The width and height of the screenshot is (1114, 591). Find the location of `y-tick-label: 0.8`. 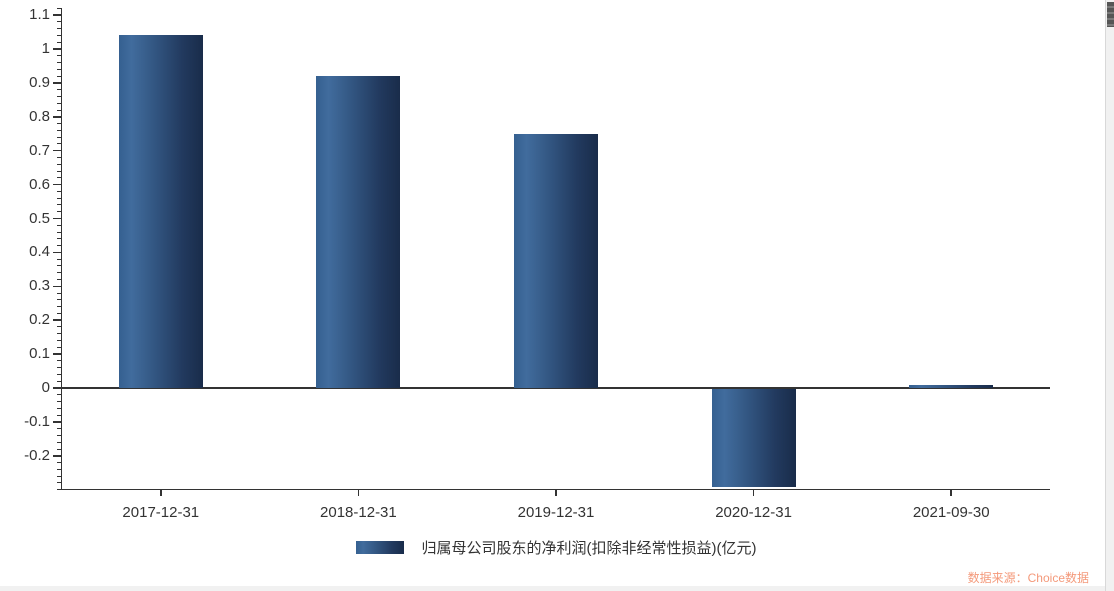

y-tick-label: 0.8 is located at coordinates (39, 116).